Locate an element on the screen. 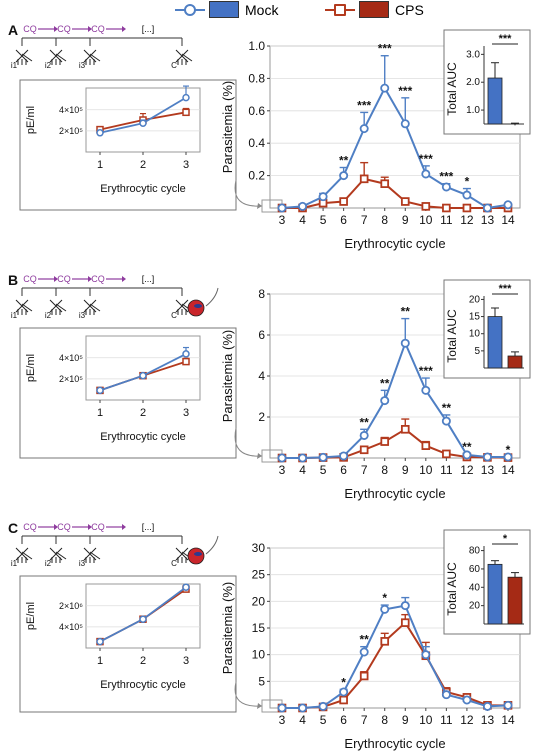 This screenshot has width=538, height=756. parasite-icon is located at coordinates (198, 306).